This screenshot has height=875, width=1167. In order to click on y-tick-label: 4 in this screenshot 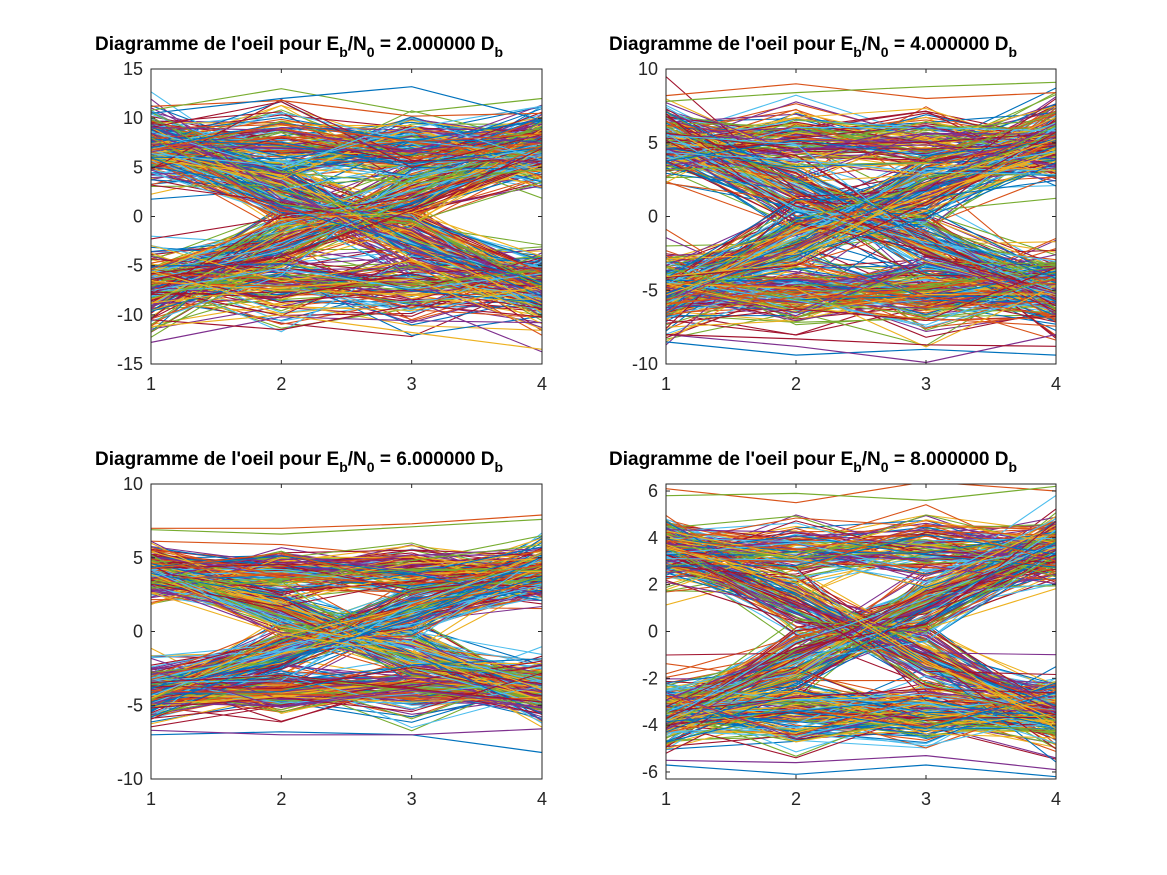, I will do `click(653, 538)`.